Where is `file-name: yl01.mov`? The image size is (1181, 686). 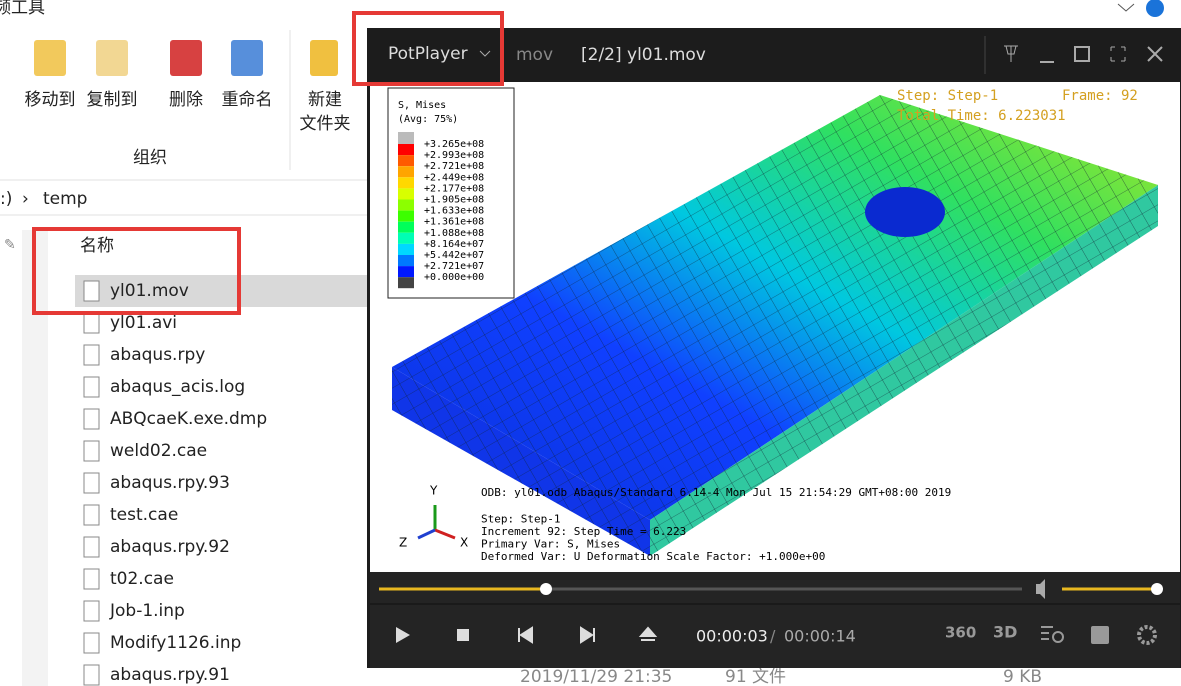
file-name: yl01.mov is located at coordinates (149, 291).